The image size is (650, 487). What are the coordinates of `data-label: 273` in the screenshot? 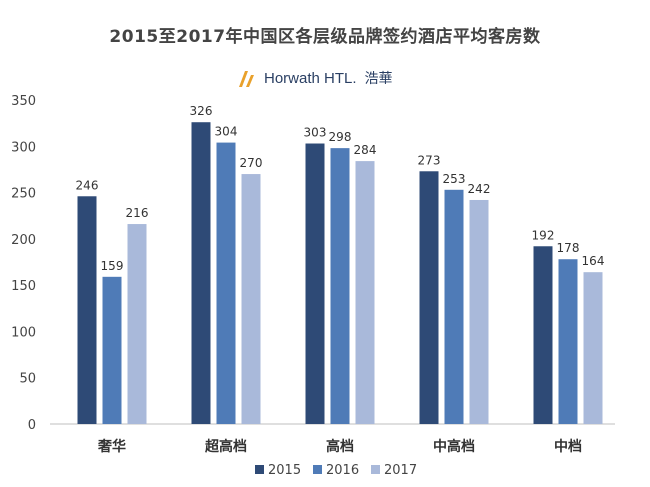 It's located at (429, 160).